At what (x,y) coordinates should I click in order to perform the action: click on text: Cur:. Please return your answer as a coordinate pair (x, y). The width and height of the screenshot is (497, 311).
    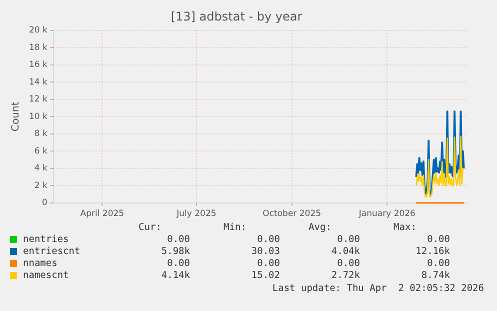
    Looking at the image, I should click on (150, 228).